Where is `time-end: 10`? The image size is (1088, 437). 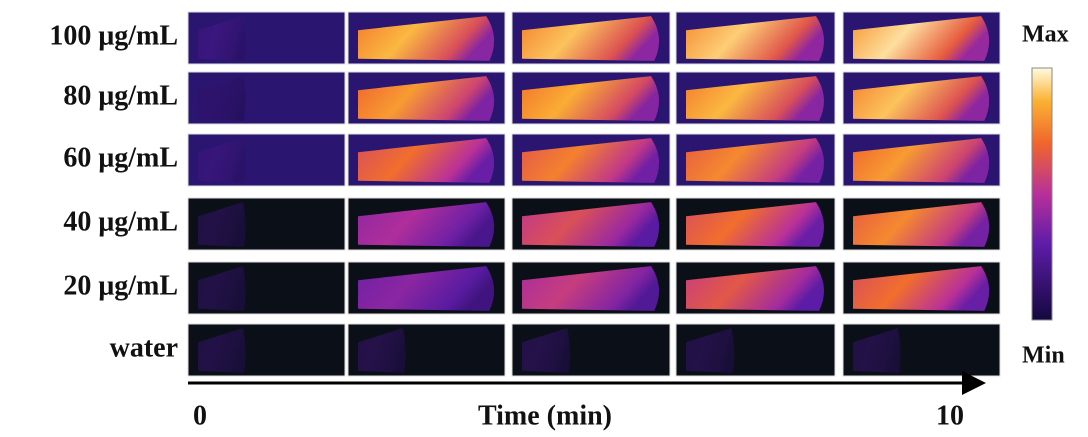 time-end: 10 is located at coordinates (950, 415).